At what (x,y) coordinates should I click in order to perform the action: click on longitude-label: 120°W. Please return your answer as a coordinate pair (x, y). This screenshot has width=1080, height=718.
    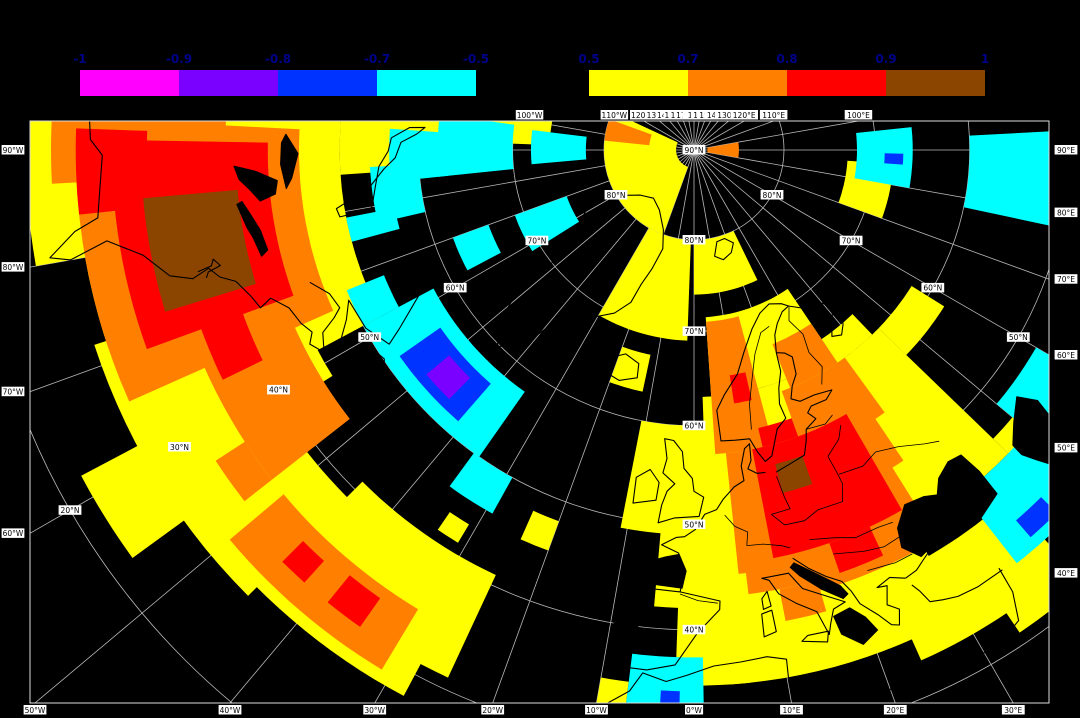
    Looking at the image, I should click on (644, 115).